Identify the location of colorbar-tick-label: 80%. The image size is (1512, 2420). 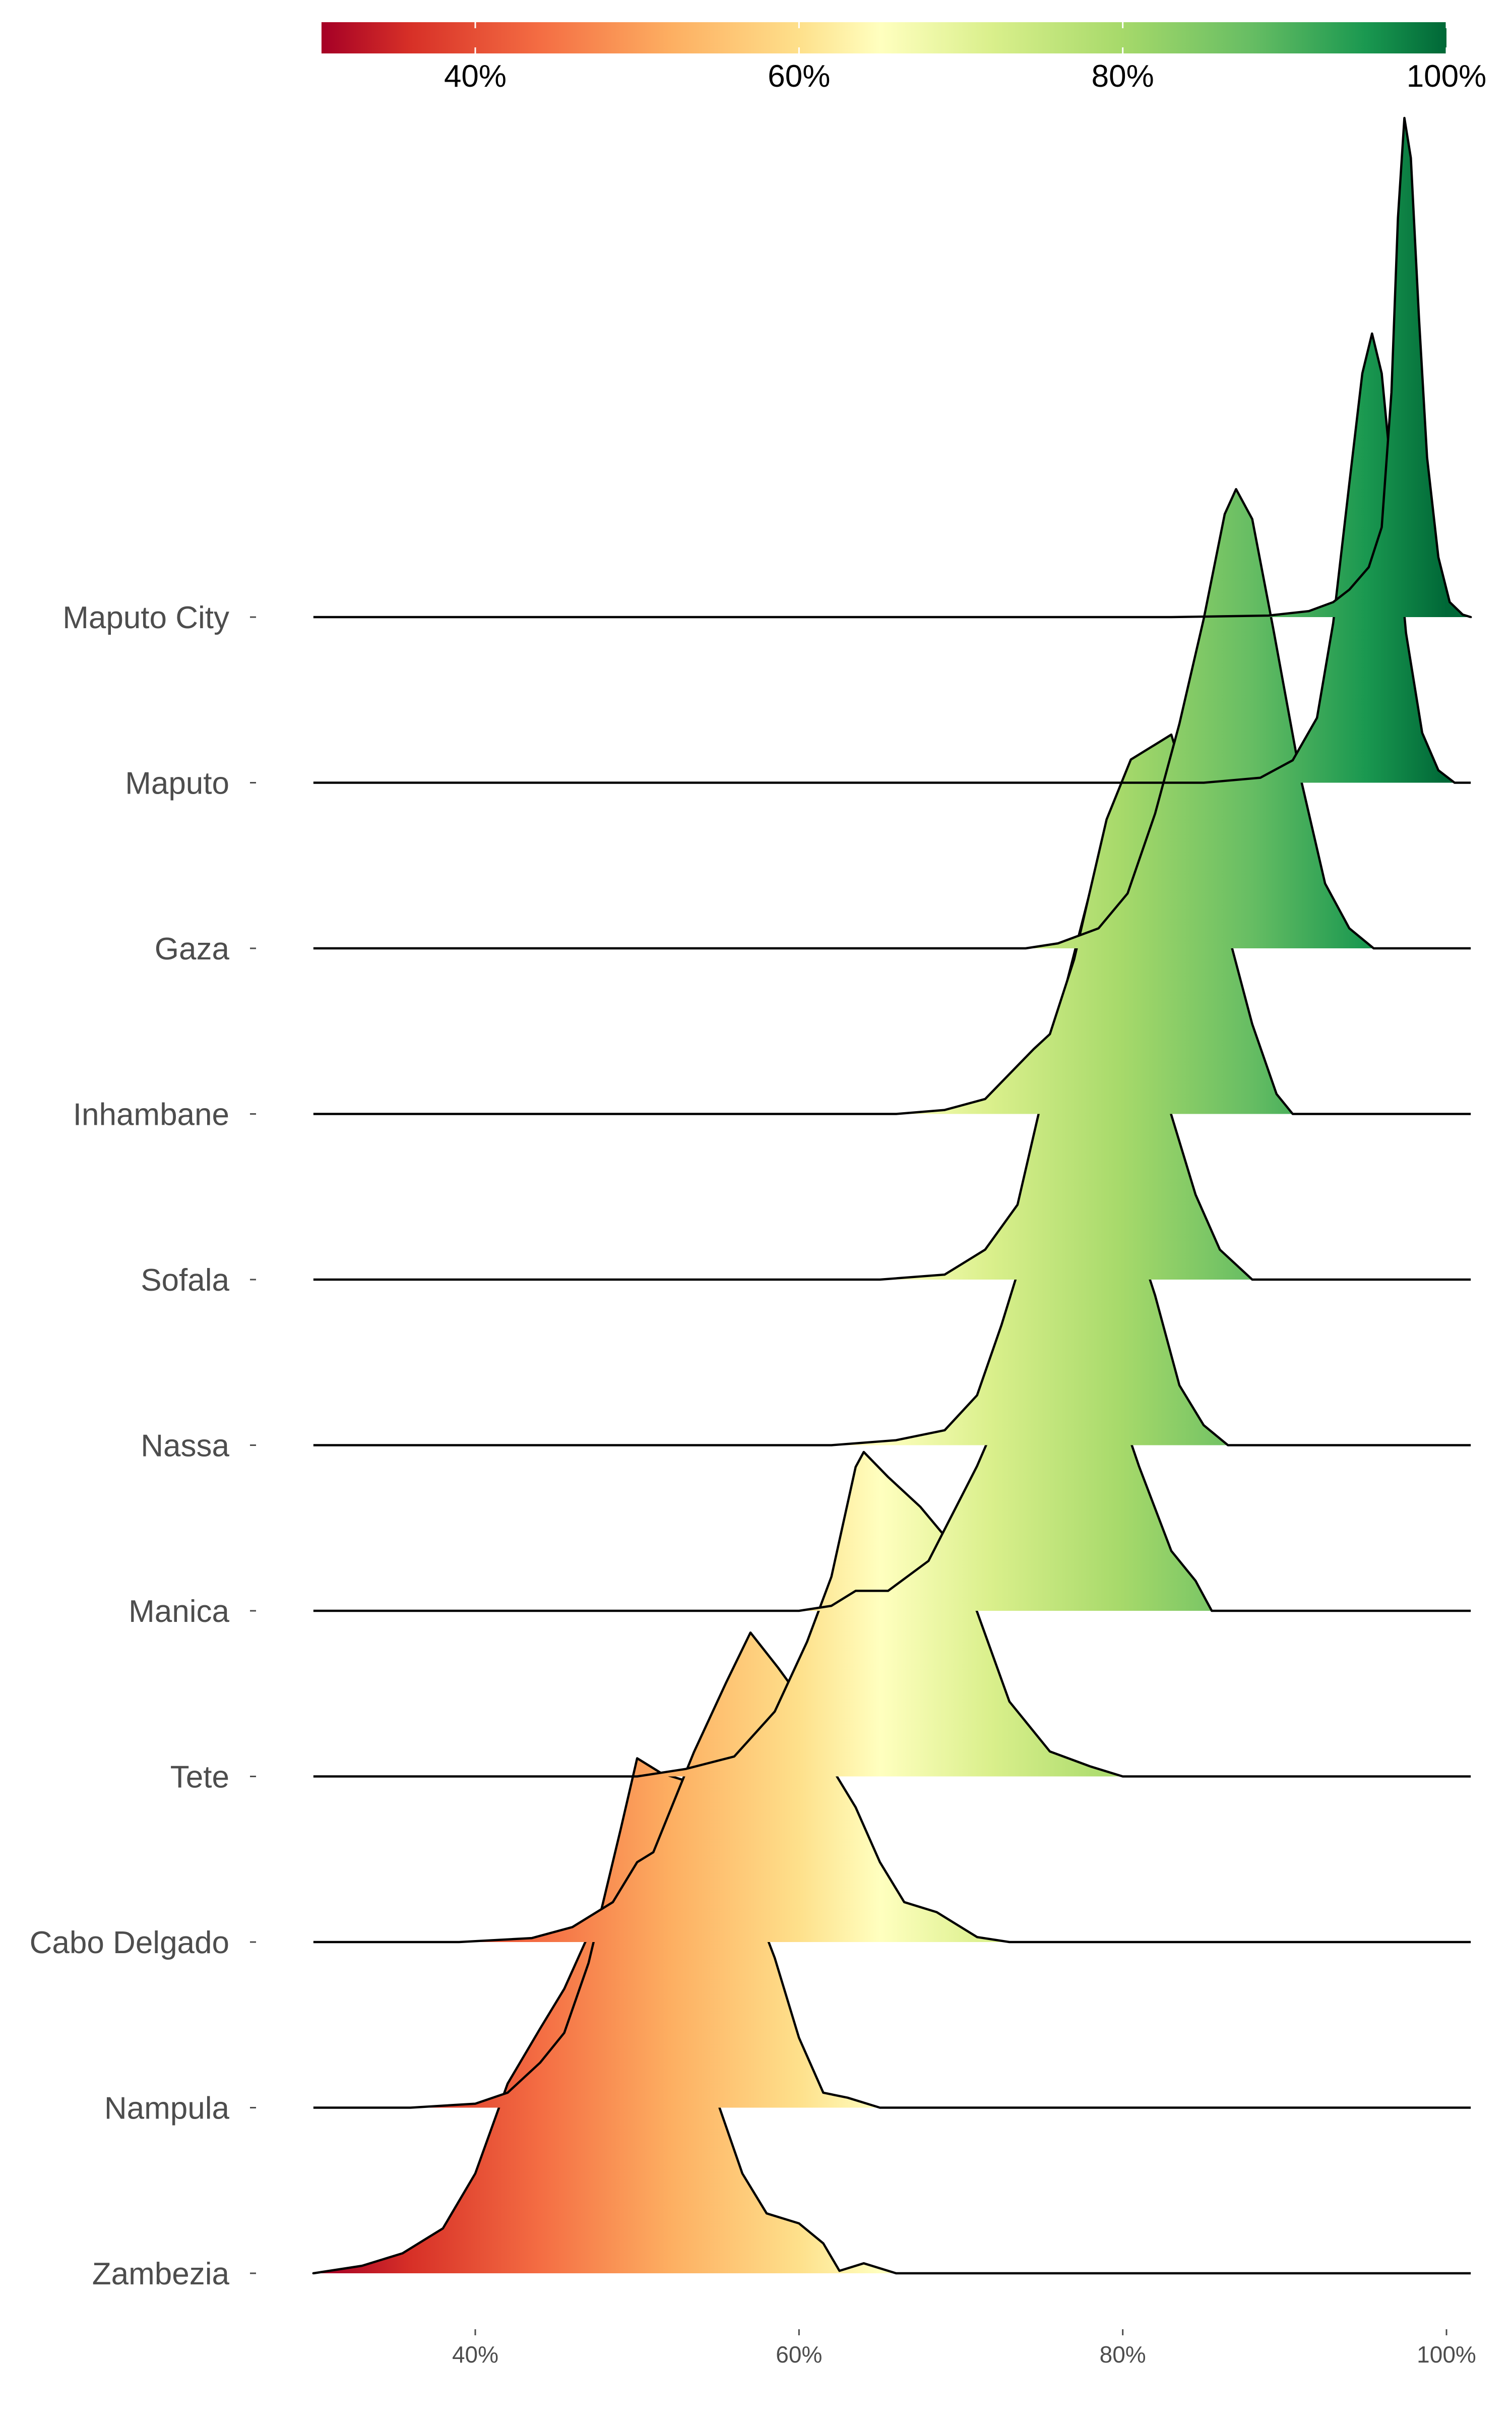
(1123, 76).